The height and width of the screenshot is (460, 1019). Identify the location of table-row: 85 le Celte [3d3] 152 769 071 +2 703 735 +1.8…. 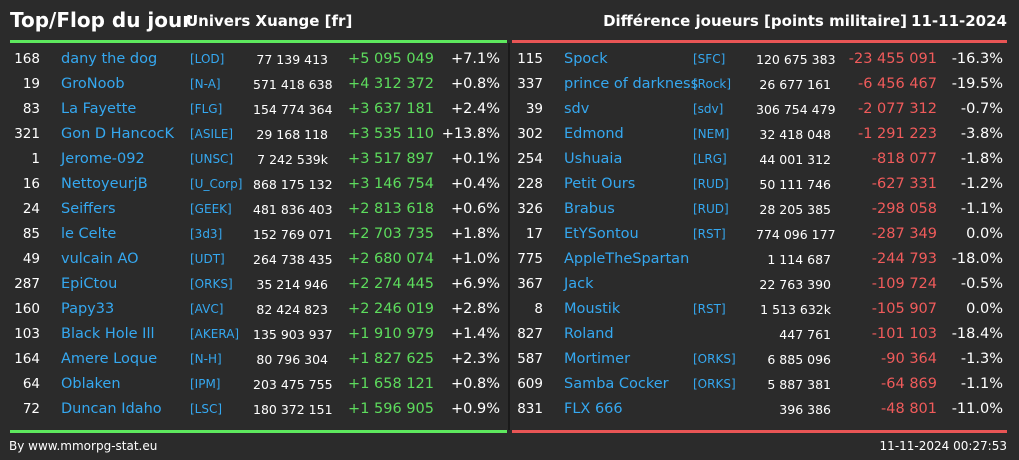
(257, 234).